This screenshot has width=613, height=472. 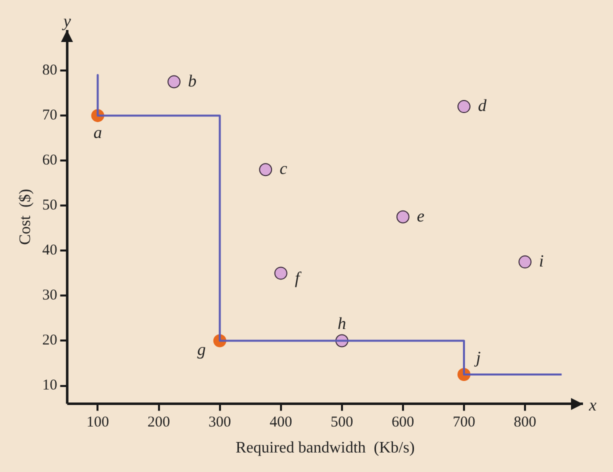 I want to click on annotation: j, so click(x=477, y=357).